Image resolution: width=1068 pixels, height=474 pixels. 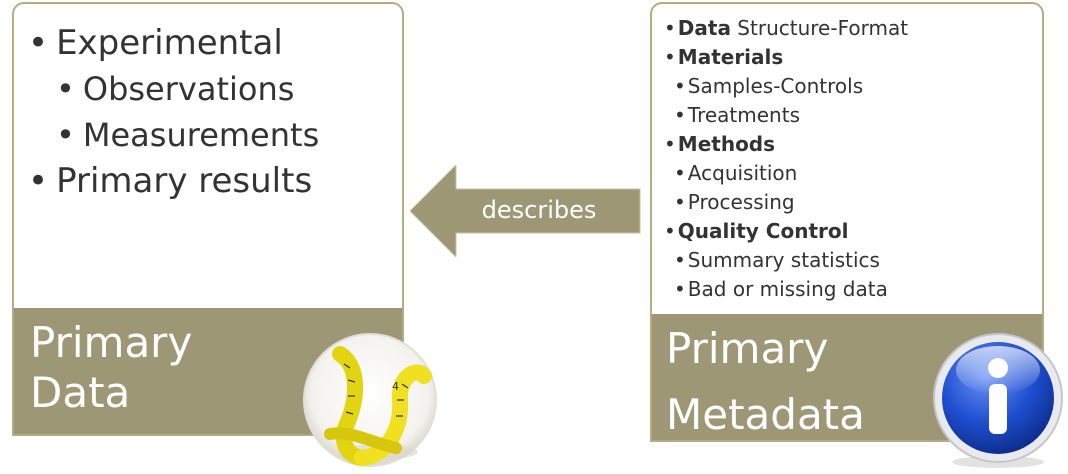 I want to click on list-item: • Experimental, so click(x=173, y=43).